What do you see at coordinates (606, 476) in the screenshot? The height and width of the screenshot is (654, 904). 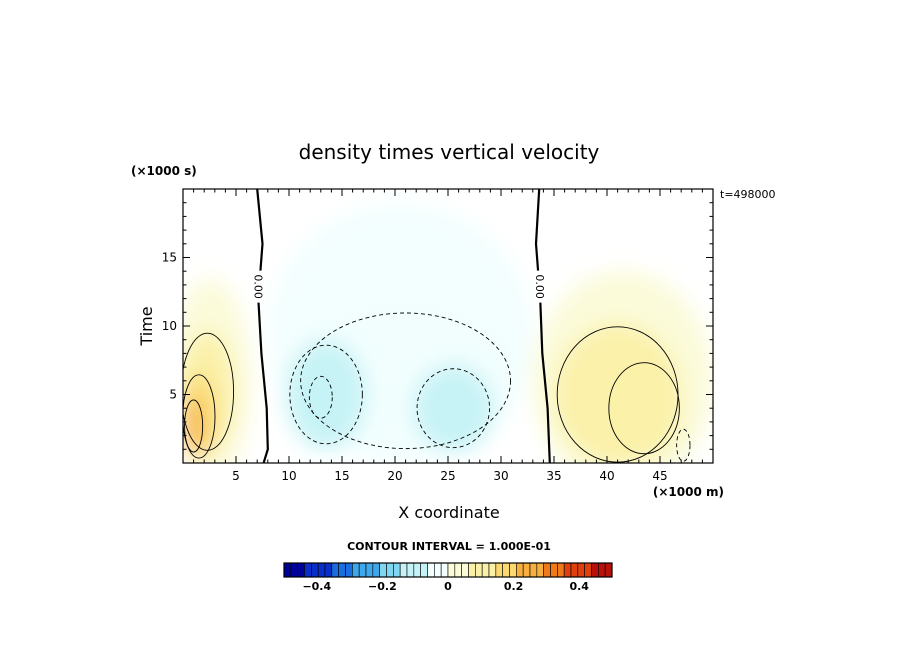 I see `x-tick-label-40: 40` at bounding box center [606, 476].